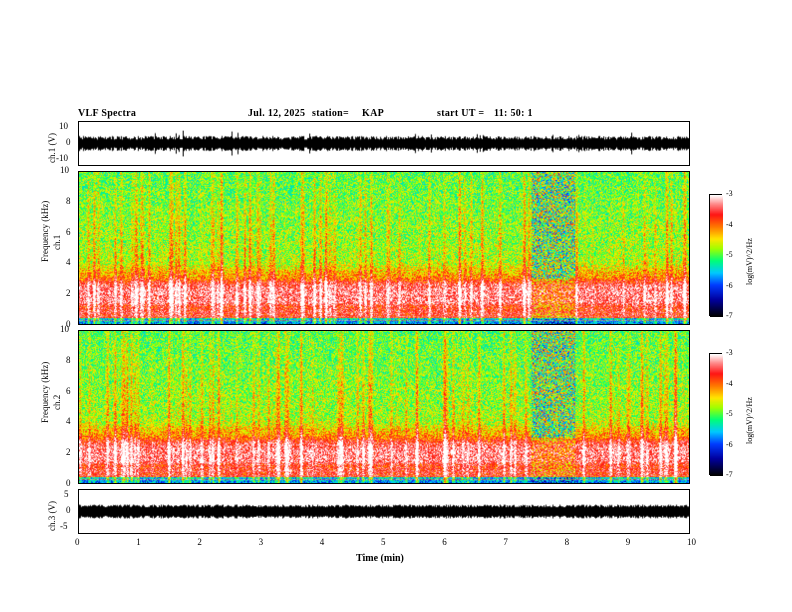  I want to click on x-tick-3: 3, so click(261, 542).